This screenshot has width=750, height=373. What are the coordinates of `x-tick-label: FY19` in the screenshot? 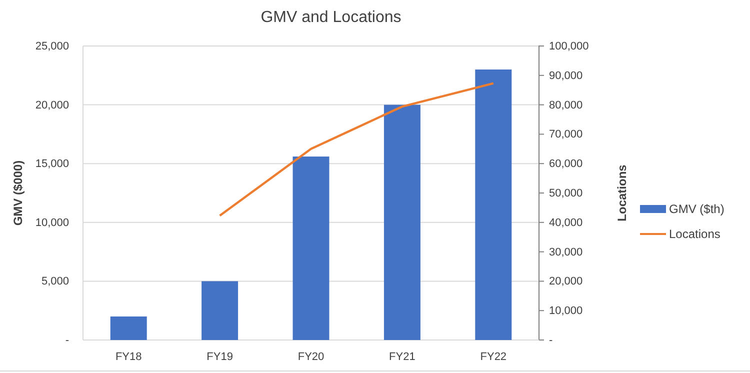 It's located at (219, 356).